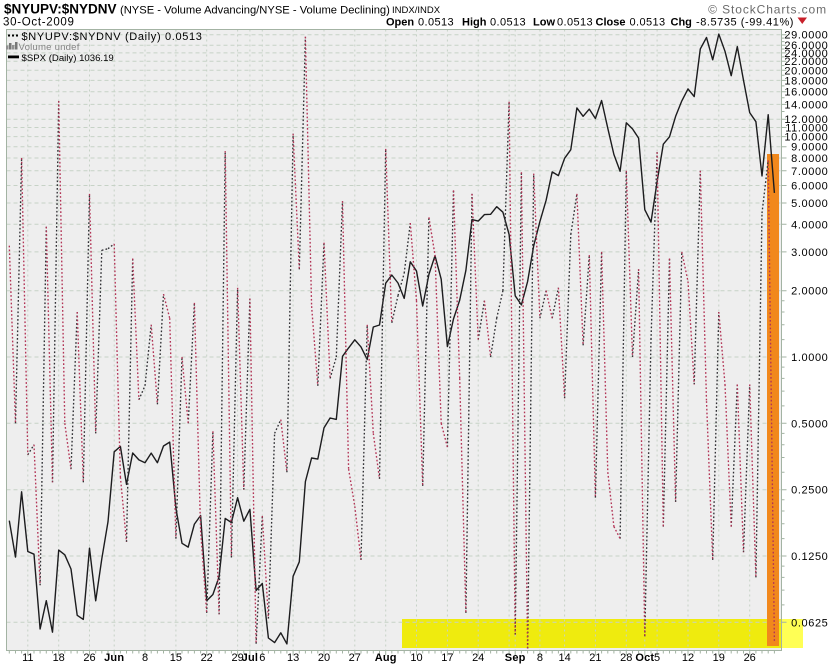  Describe the element at coordinates (416, 658) in the screenshot. I see `svg-text: 10` at that location.